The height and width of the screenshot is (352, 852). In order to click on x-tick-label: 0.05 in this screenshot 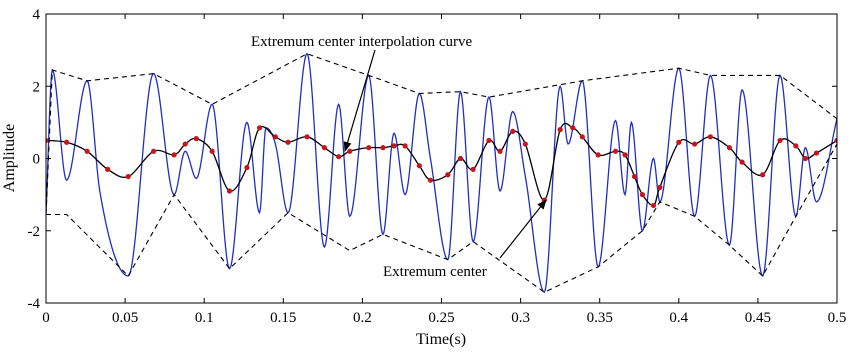, I will do `click(125, 318)`.